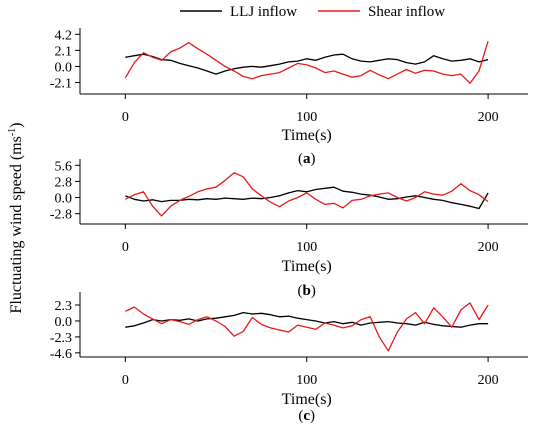 Image resolution: width=550 pixels, height=427 pixels. What do you see at coordinates (263, 12) in the screenshot?
I see `legend-label-llj: LLJ inflow` at bounding box center [263, 12].